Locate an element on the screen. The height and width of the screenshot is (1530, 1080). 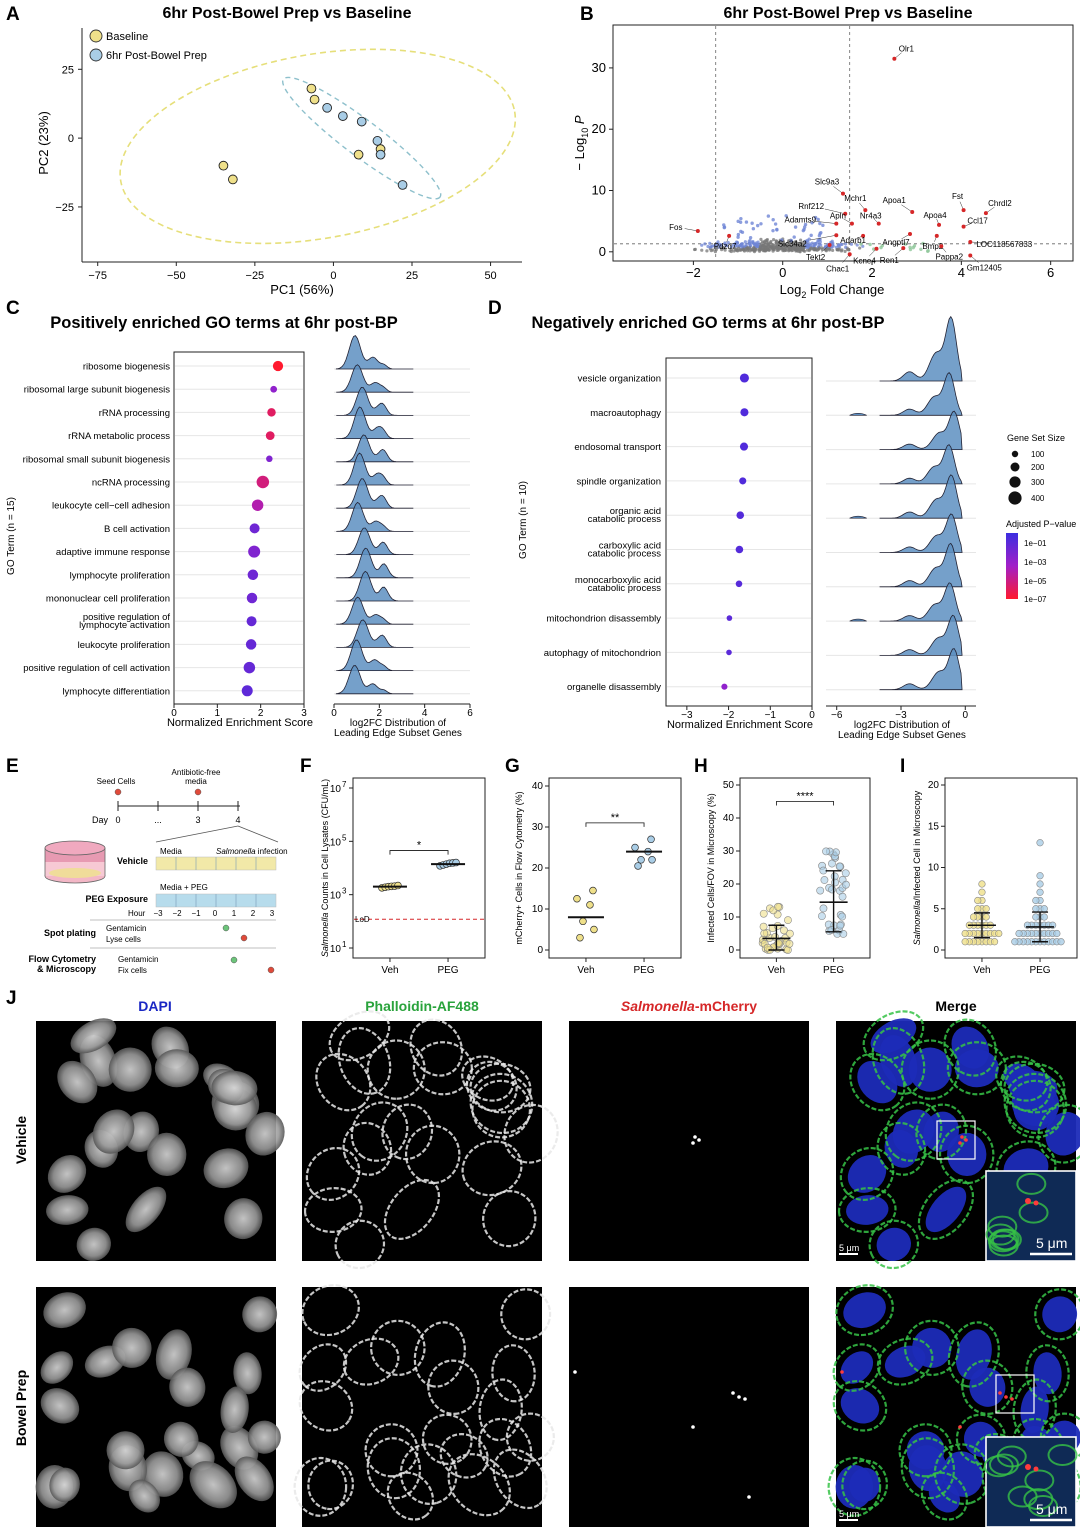
c-ridge-xtick-label: 0 is located at coordinates (334, 713).